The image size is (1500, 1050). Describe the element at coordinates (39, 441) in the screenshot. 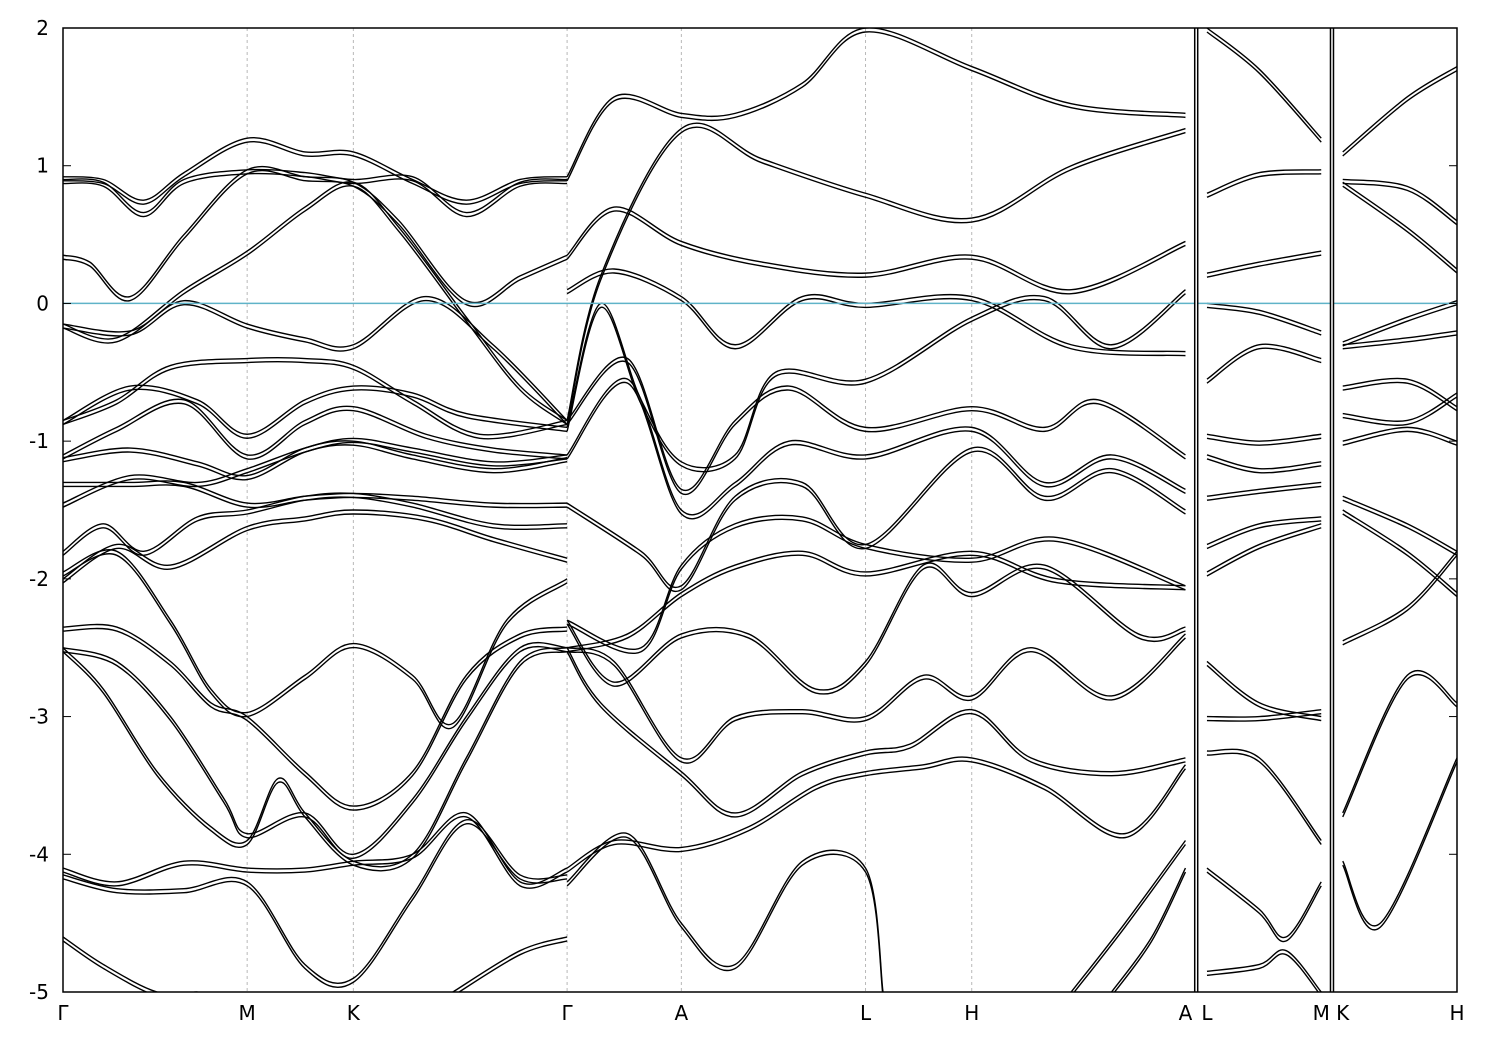

I see `y-tick-label: -1` at that location.